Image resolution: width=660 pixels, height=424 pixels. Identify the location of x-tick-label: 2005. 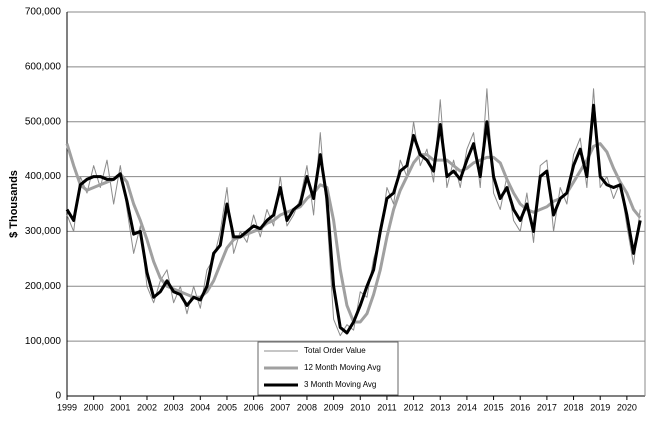
(227, 407).